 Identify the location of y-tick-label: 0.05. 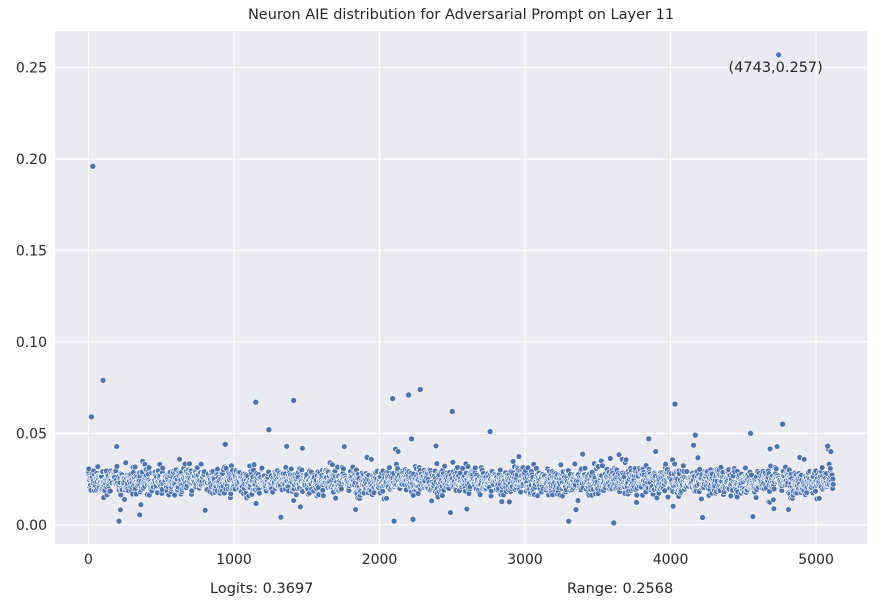
(31, 434).